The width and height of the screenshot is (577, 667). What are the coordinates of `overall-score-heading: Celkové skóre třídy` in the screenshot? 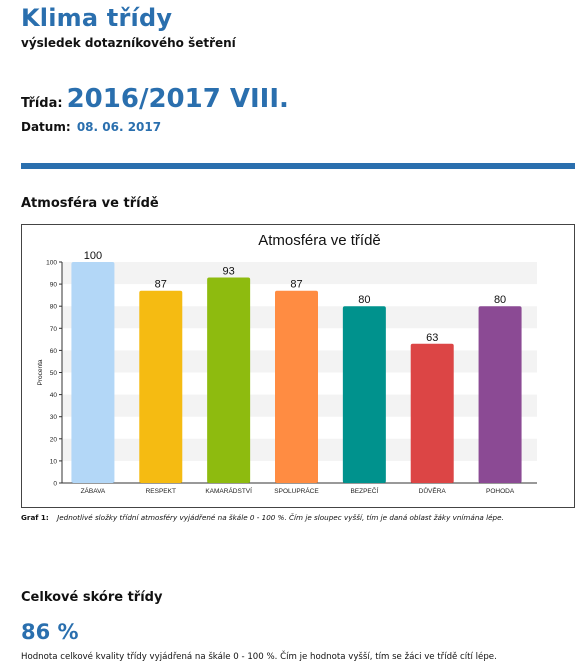 It's located at (92, 597).